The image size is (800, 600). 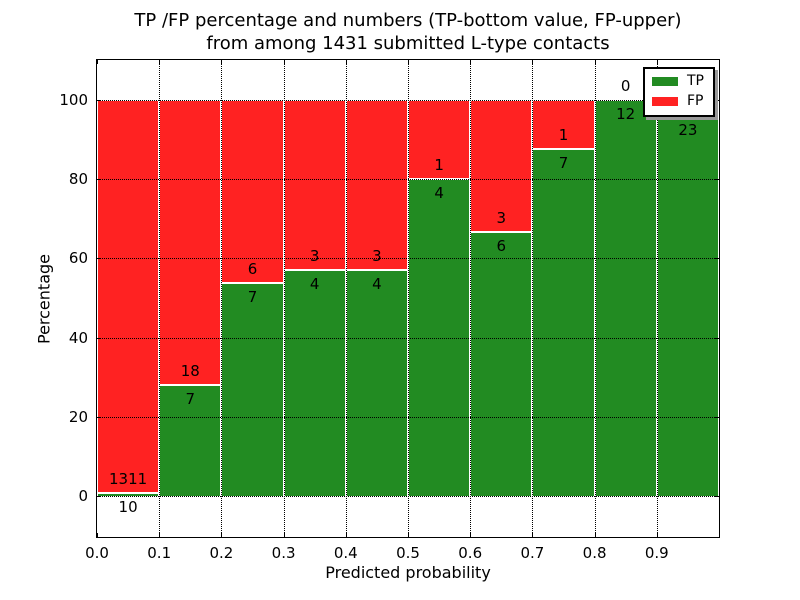 I want to click on y-tick-label: 20, so click(x=78, y=416).